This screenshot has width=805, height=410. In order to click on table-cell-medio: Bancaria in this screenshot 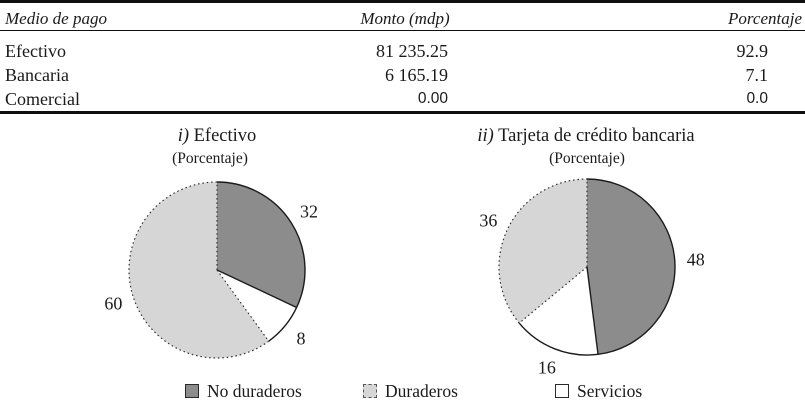, I will do `click(37, 75)`.